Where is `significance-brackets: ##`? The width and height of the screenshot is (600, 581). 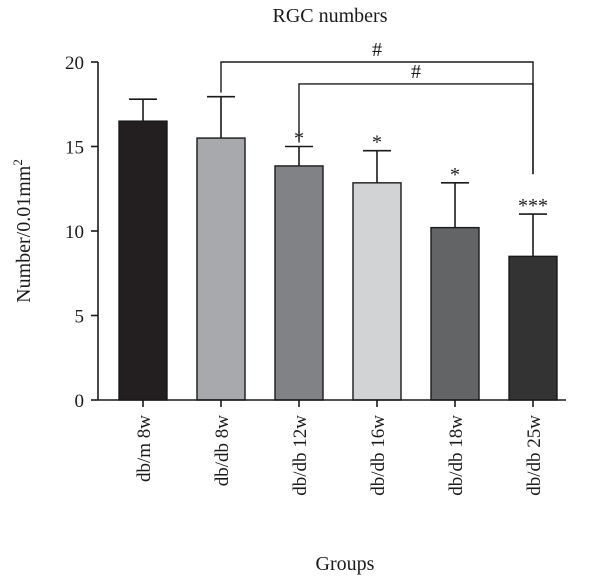
significance-brackets: ## is located at coordinates (377, 107).